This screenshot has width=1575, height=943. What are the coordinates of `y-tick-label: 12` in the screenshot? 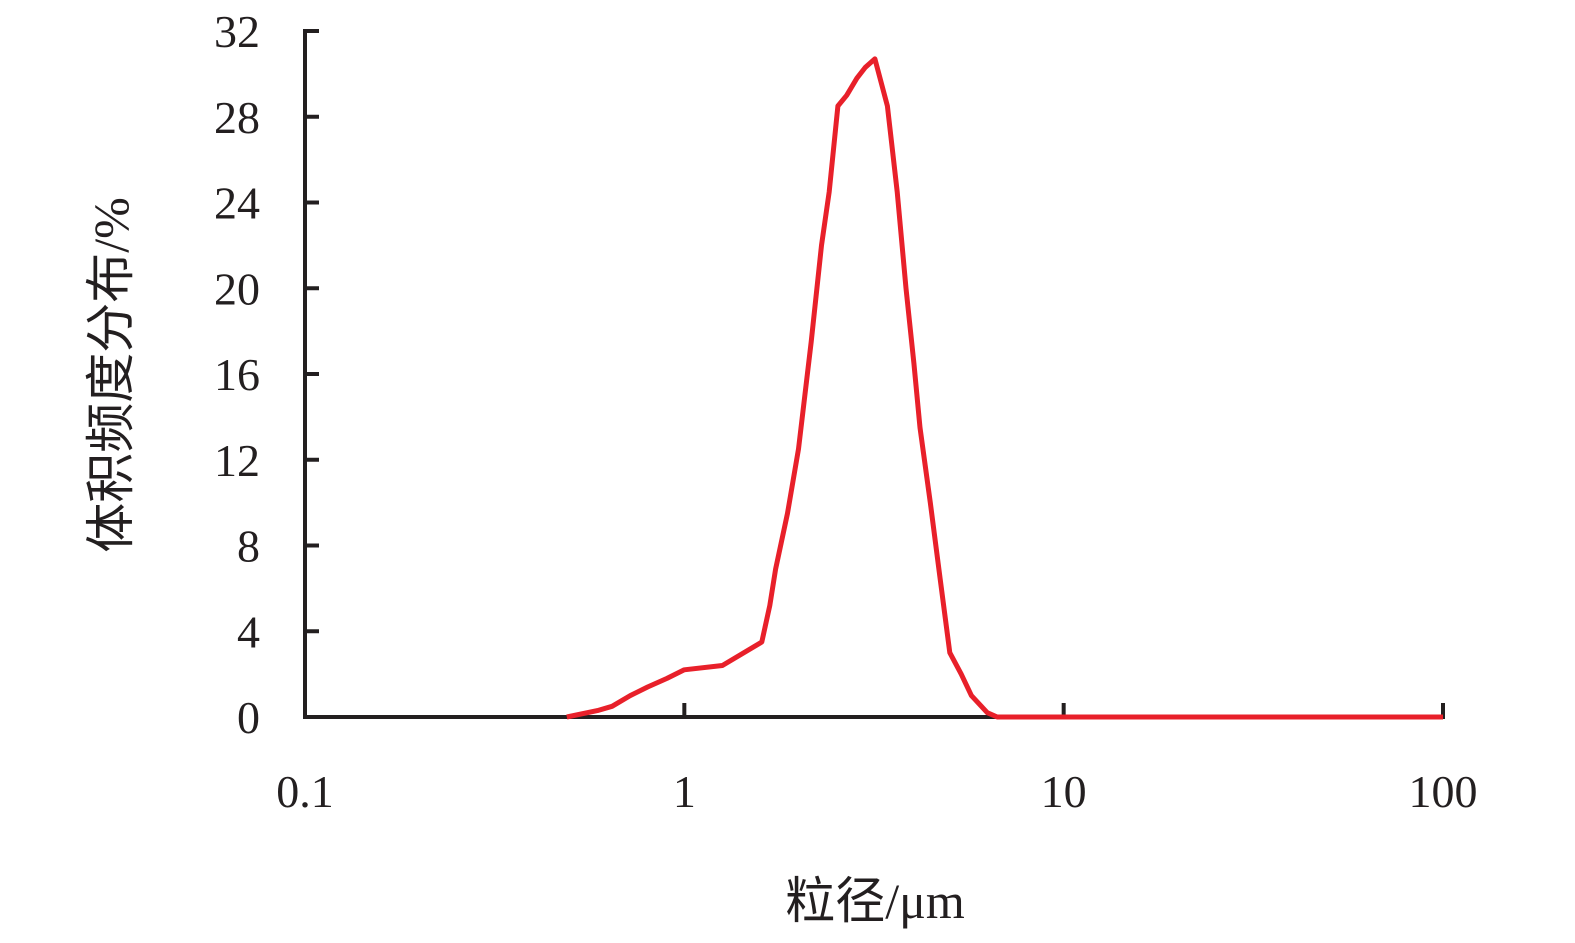 It's located at (237, 460).